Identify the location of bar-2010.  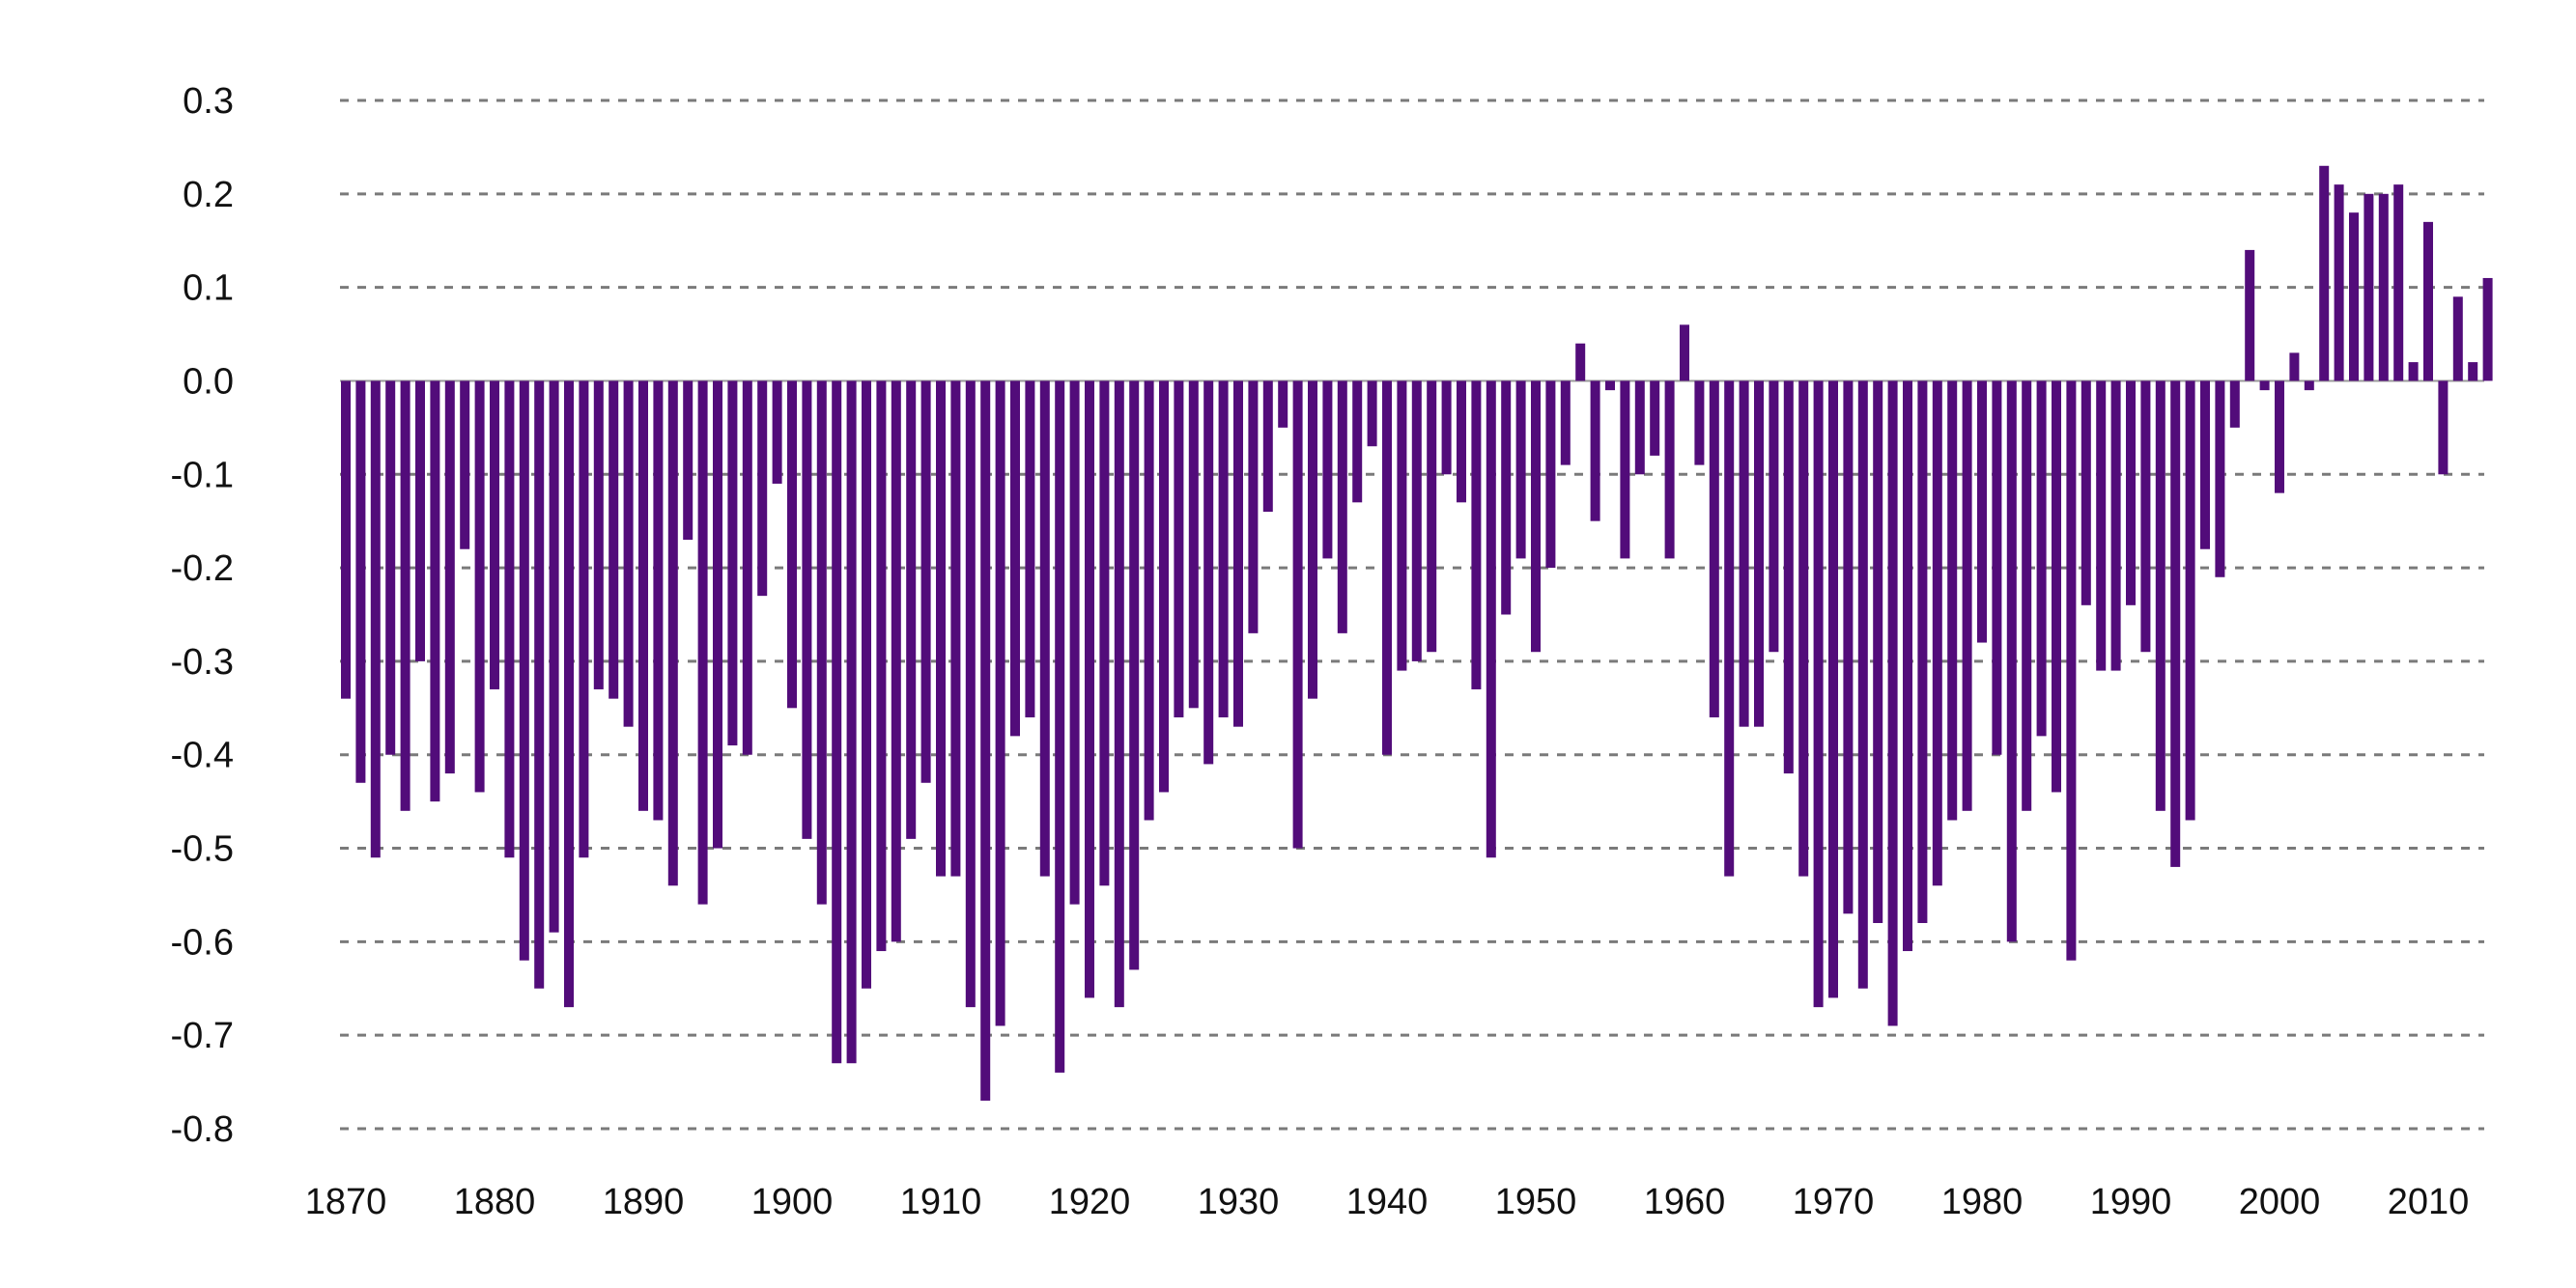
(2428, 301).